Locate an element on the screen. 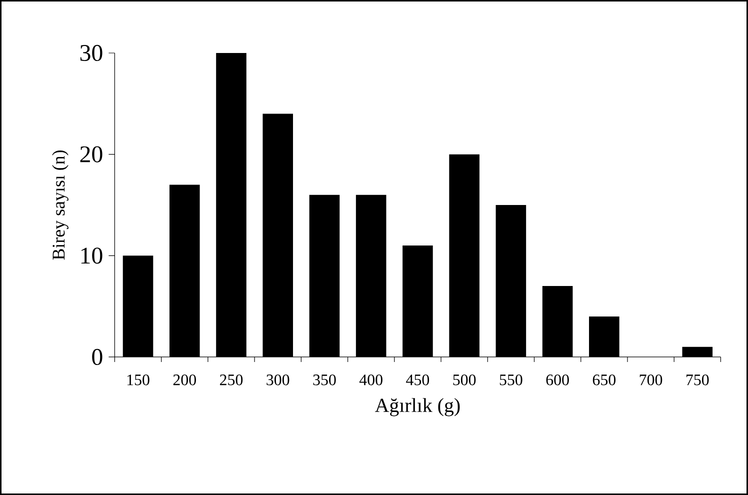 This screenshot has width=748, height=495. x-axis-title: Ağırlık (g) is located at coordinates (417, 407).